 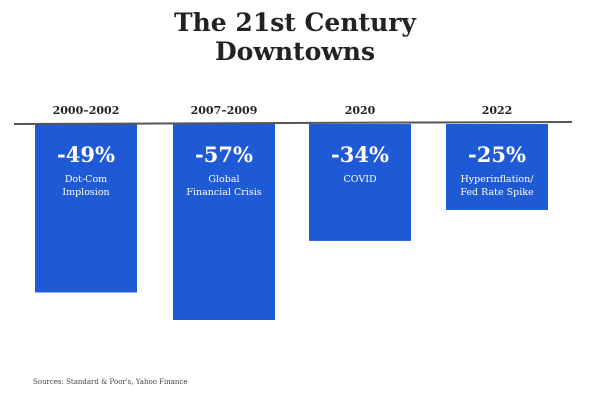 What do you see at coordinates (295, 37) in the screenshot?
I see `chart-title: The 21st Century Downtowns` at bounding box center [295, 37].